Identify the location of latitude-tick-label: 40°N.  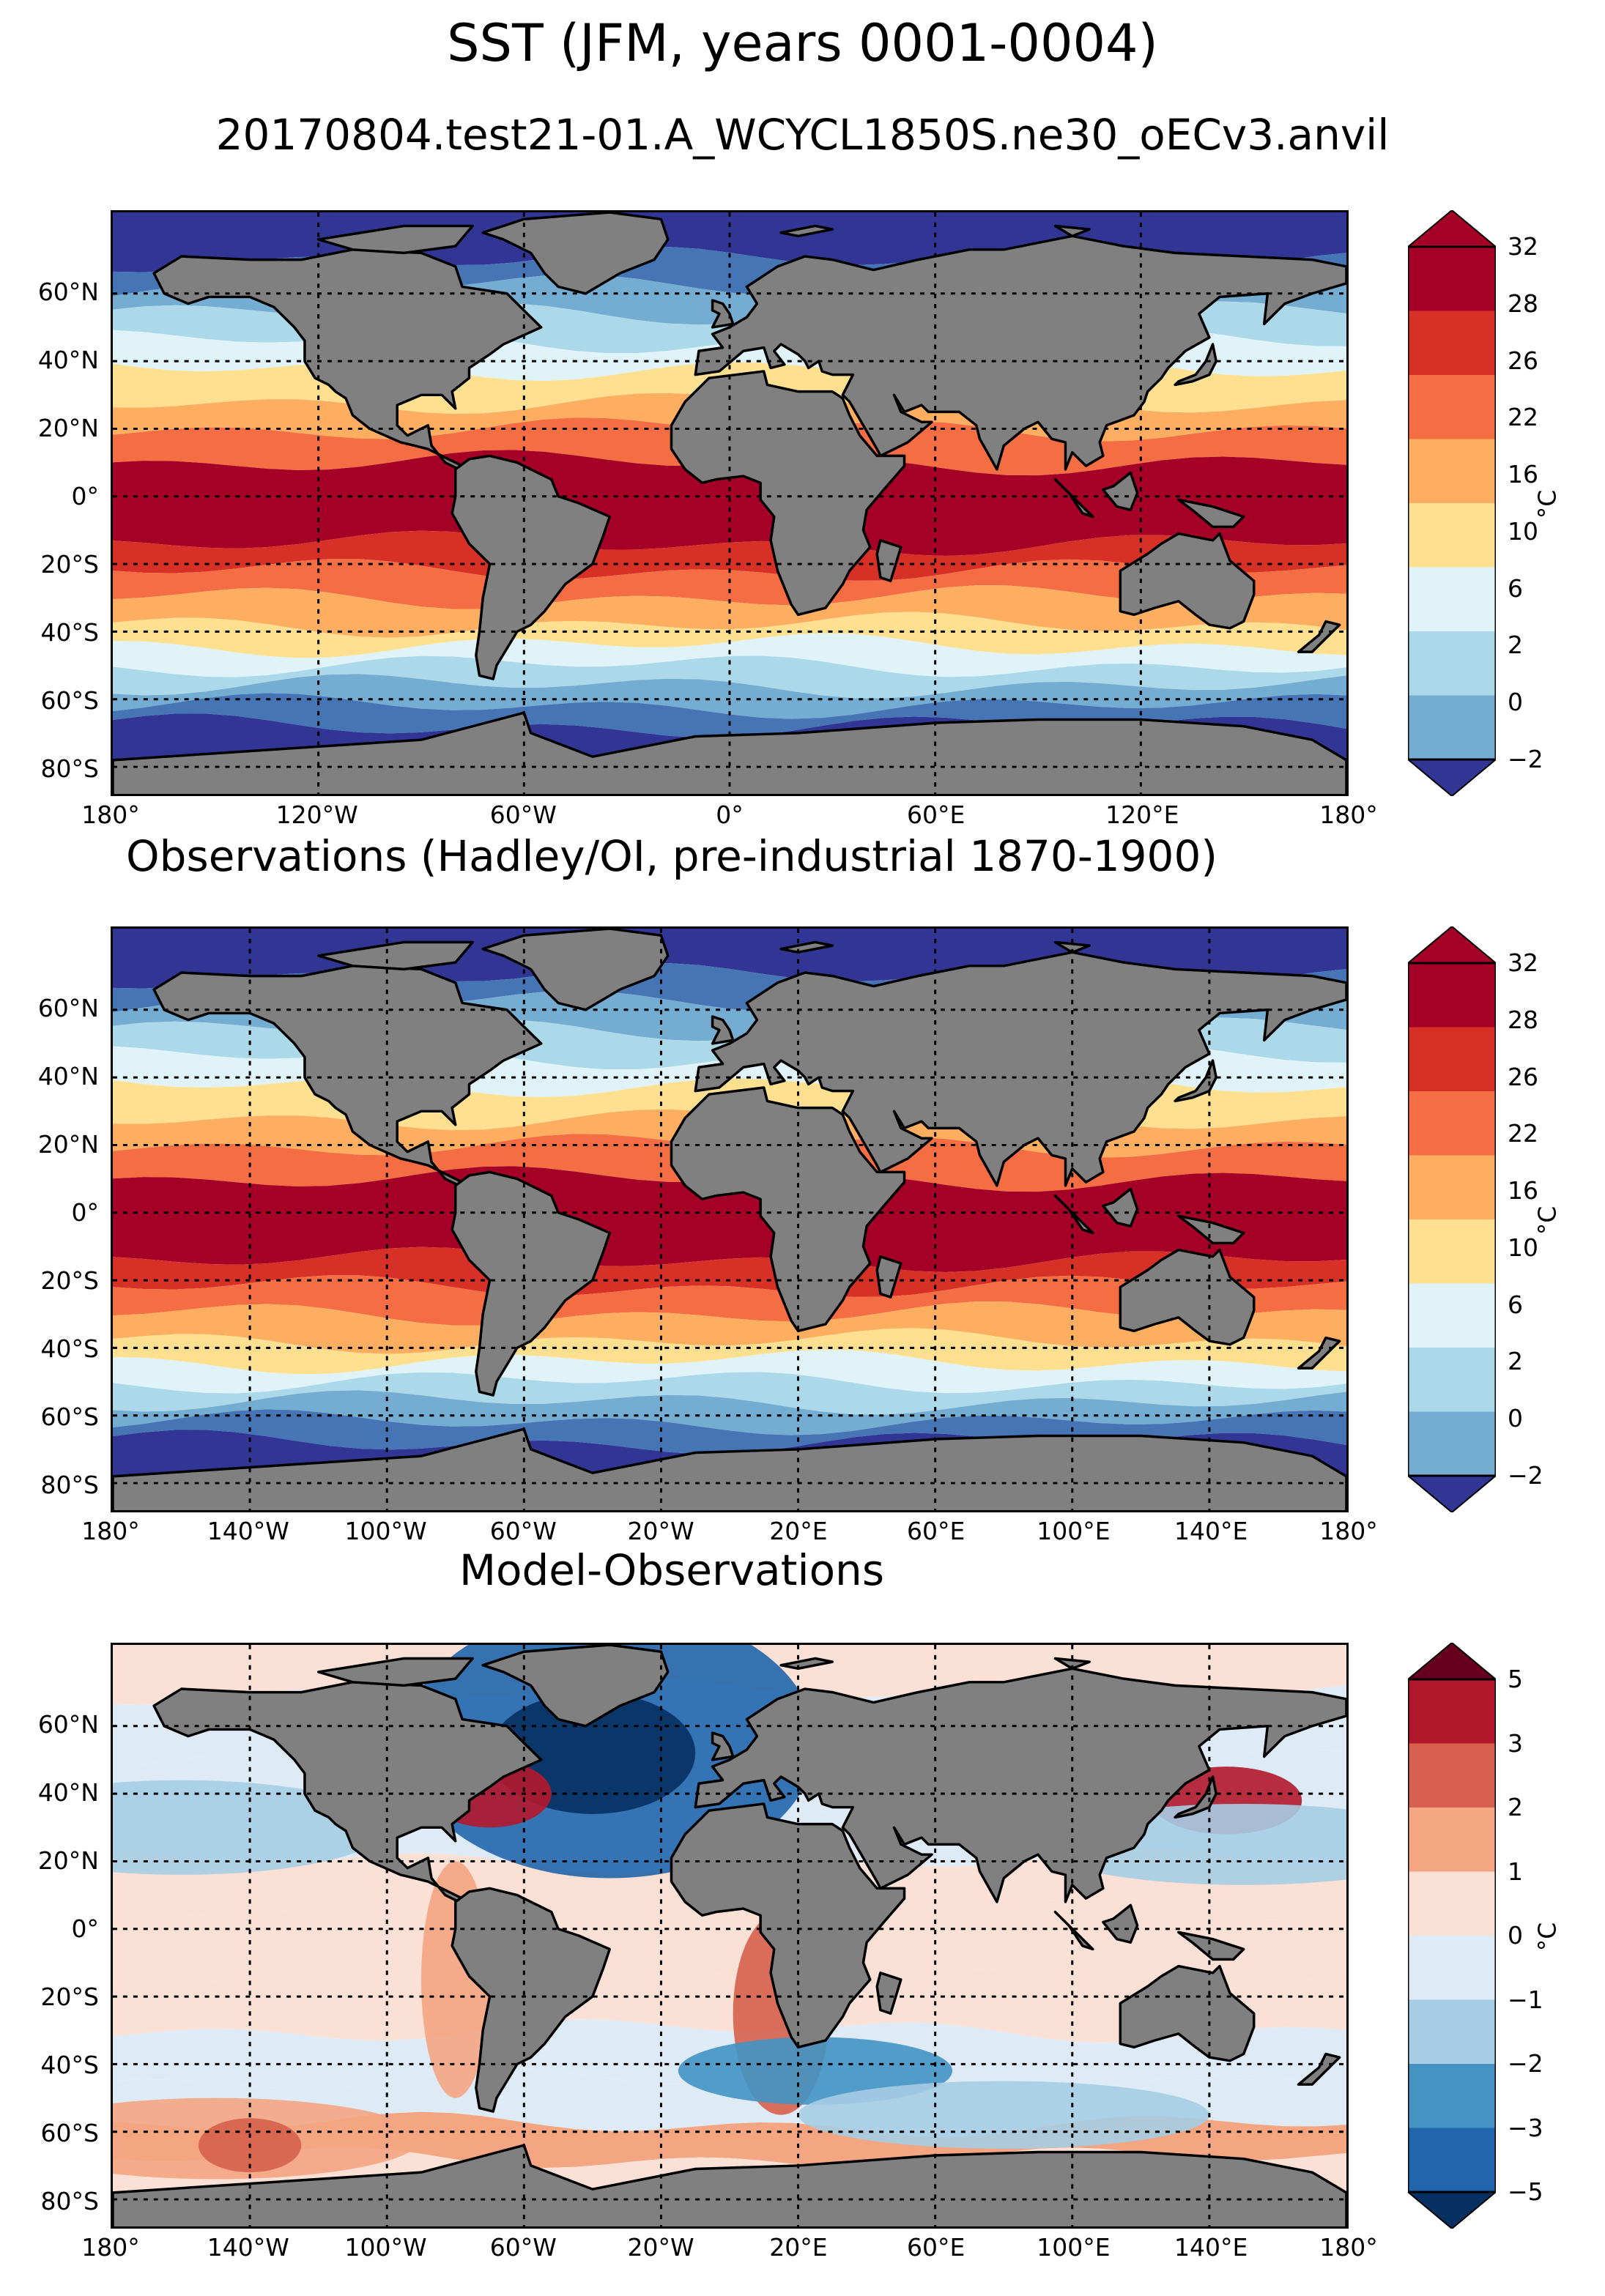
(68, 359).